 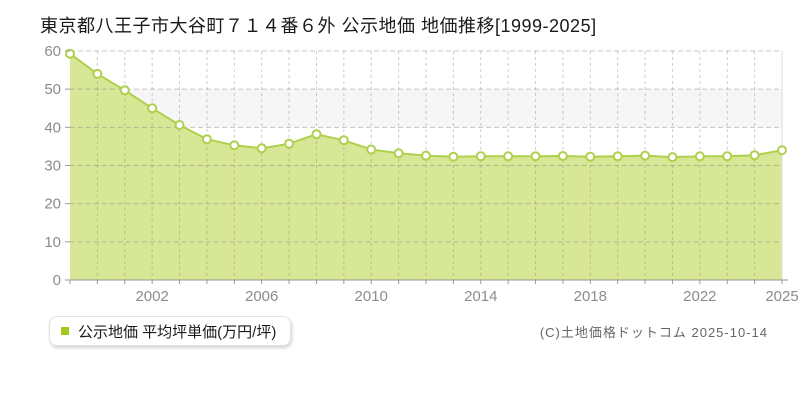 I want to click on legend: 公示地価 平均坪単価(万円/坪), so click(x=170, y=331).